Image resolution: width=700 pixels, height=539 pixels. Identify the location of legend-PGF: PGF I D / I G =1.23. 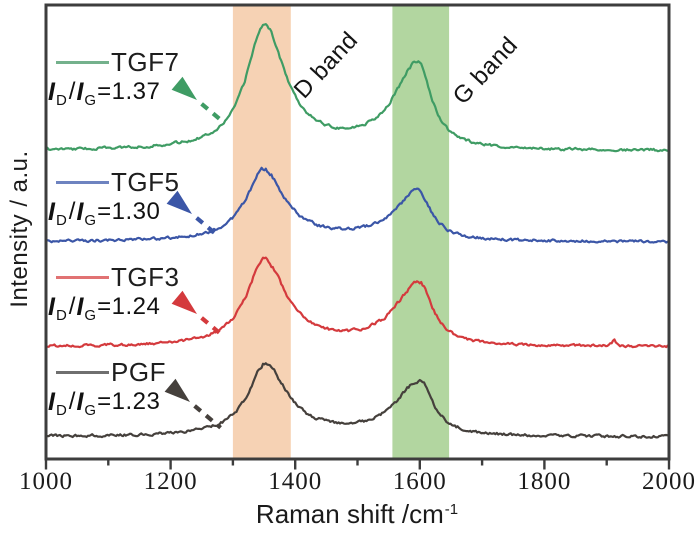
(156, 388).